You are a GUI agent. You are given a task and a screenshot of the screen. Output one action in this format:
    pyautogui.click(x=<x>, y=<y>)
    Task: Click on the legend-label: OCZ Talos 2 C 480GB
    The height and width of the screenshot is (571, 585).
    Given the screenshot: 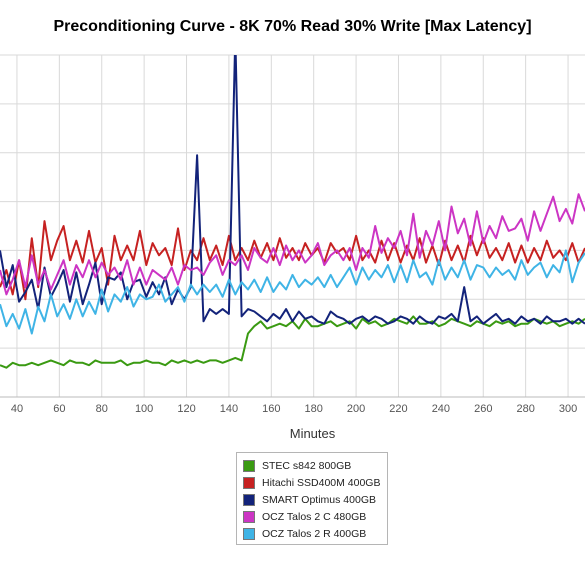 What is the action you would take?
    pyautogui.click(x=314, y=516)
    